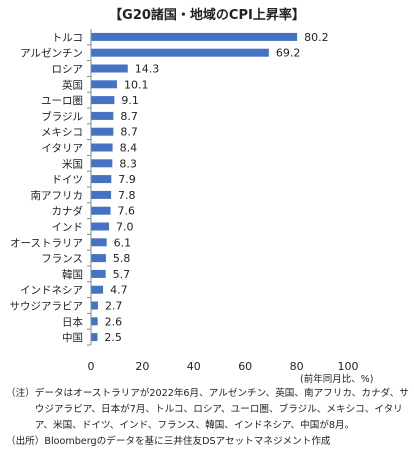 The image size is (414, 457). Describe the element at coordinates (245, 366) in the screenshot. I see `x-tick-label: 60` at that location.